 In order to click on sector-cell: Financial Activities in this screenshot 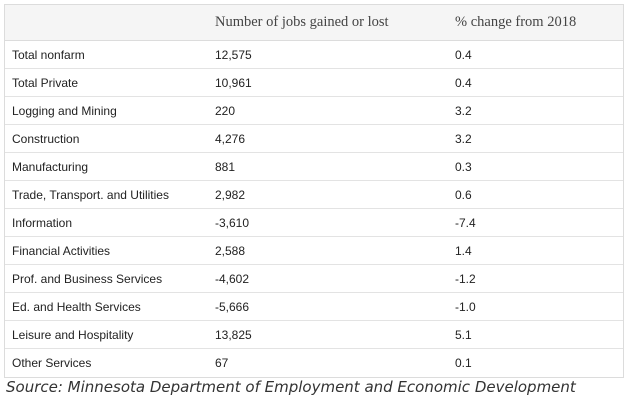, I will do `click(61, 250)`.